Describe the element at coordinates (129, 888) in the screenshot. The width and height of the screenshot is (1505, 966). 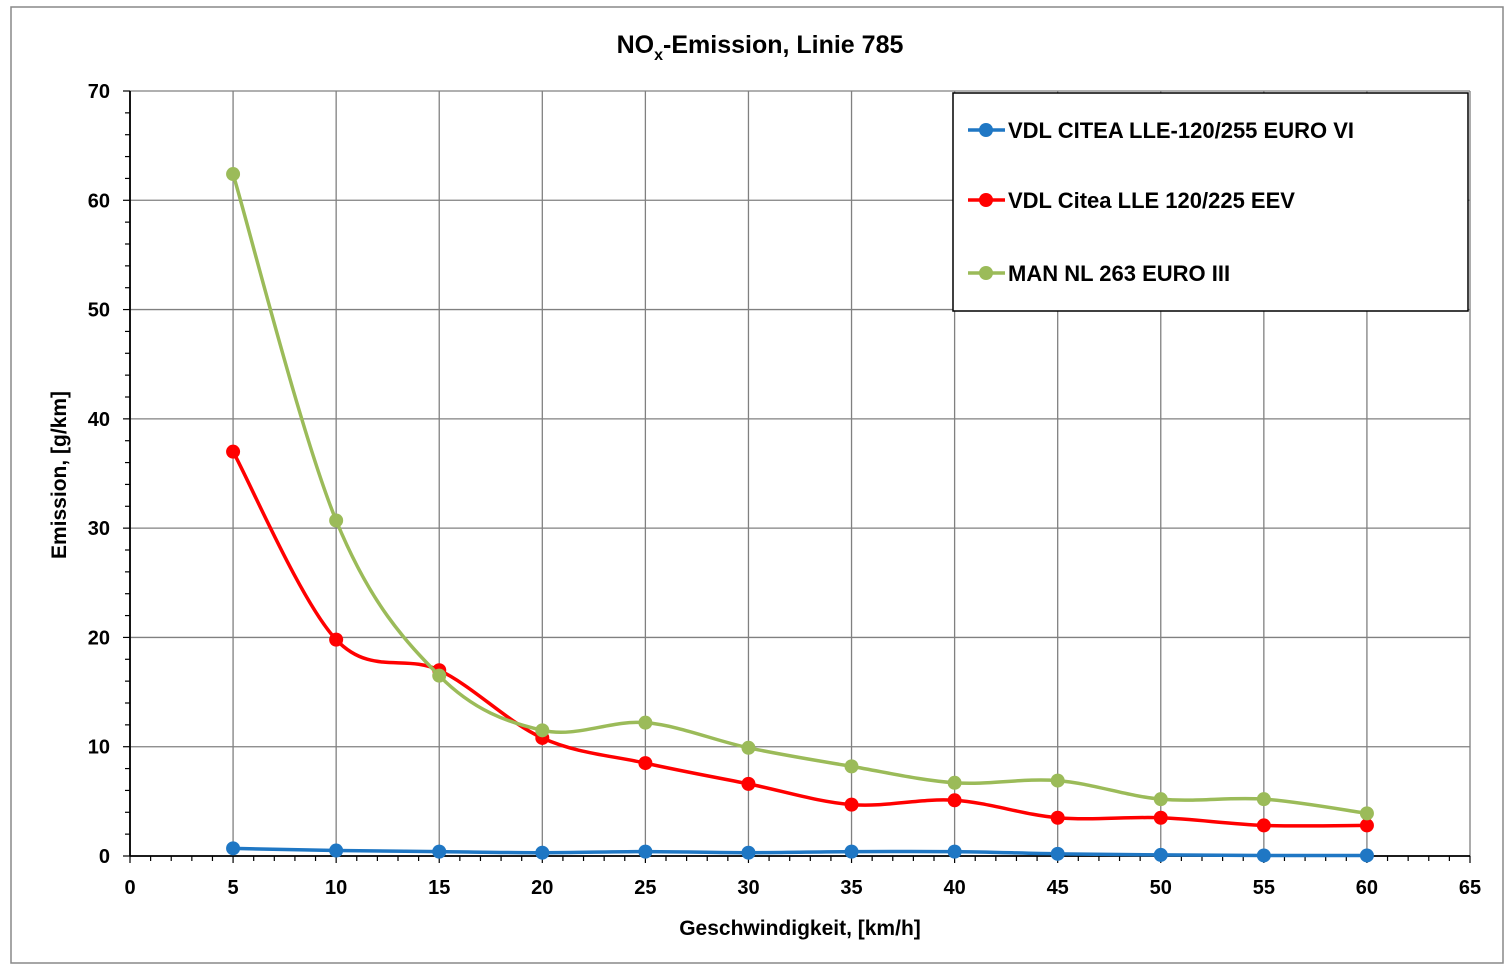
I see `x-tick-label-0: 0` at that location.